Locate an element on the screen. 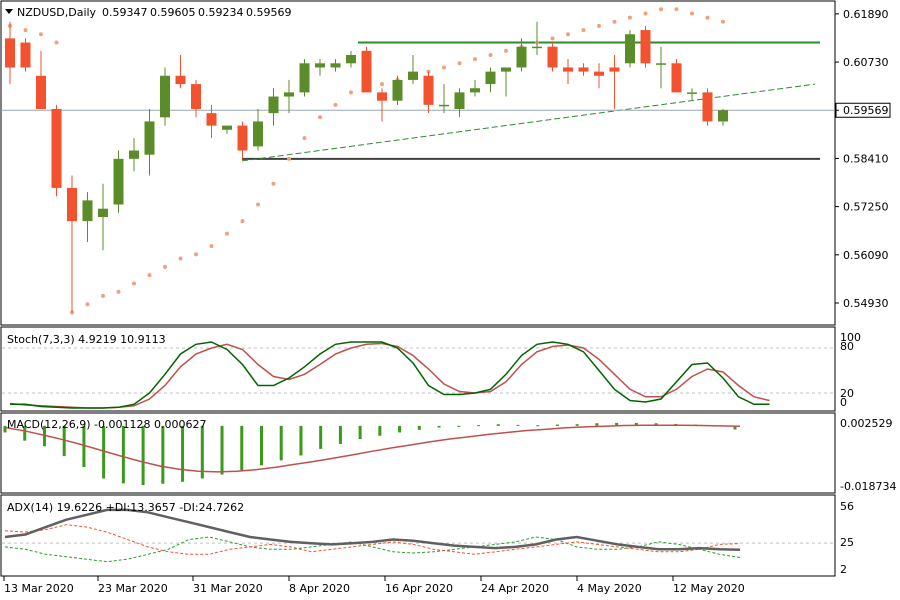 The image size is (900, 600). symbol-label: NZDUSD,Daily is located at coordinates (57, 12).